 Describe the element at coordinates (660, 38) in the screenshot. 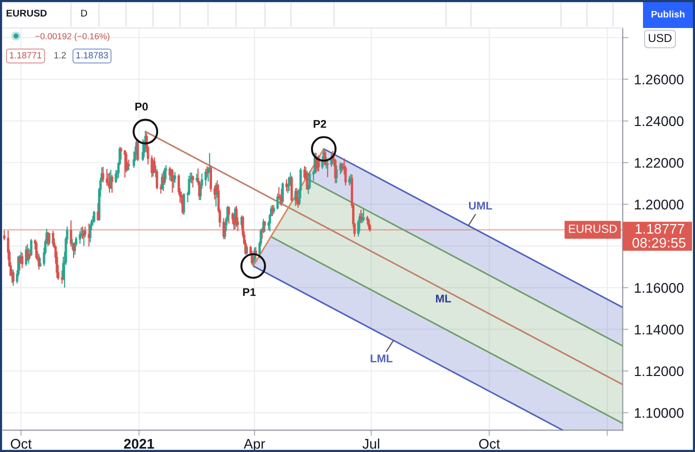

I see `text: USD` at that location.